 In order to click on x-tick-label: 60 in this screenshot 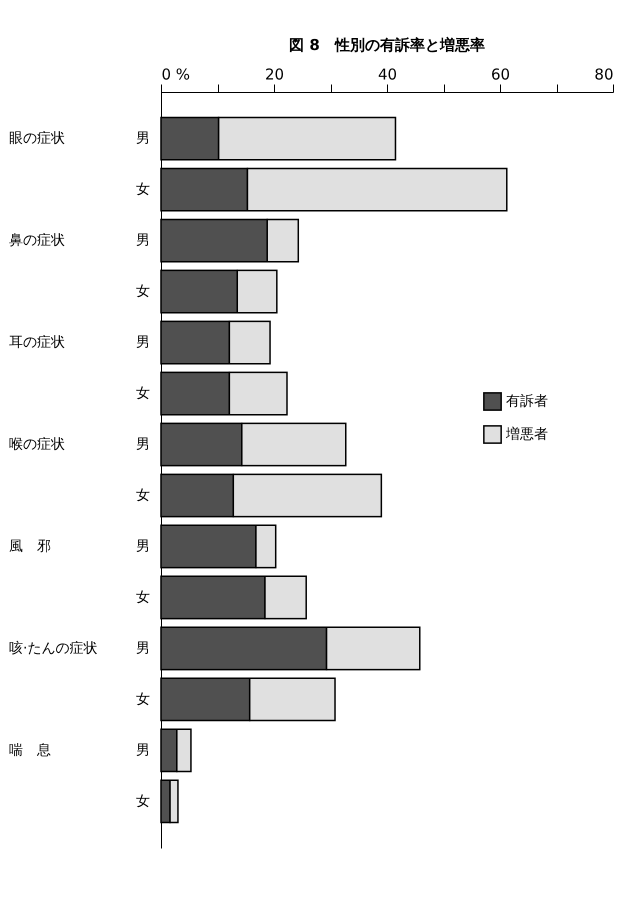, I will do `click(500, 75)`.